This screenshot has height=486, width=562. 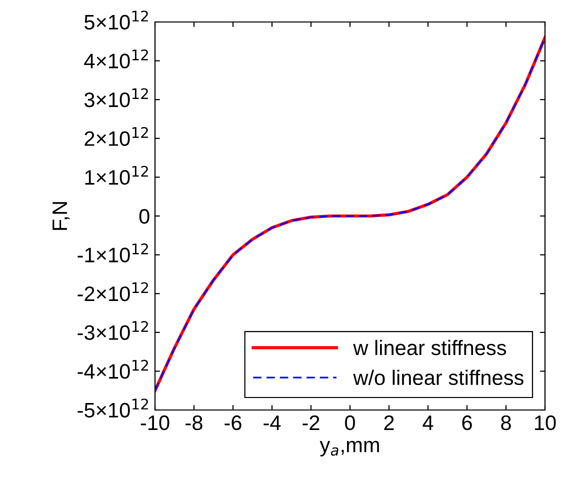 I want to click on x-tick-label: 6, so click(x=467, y=422).